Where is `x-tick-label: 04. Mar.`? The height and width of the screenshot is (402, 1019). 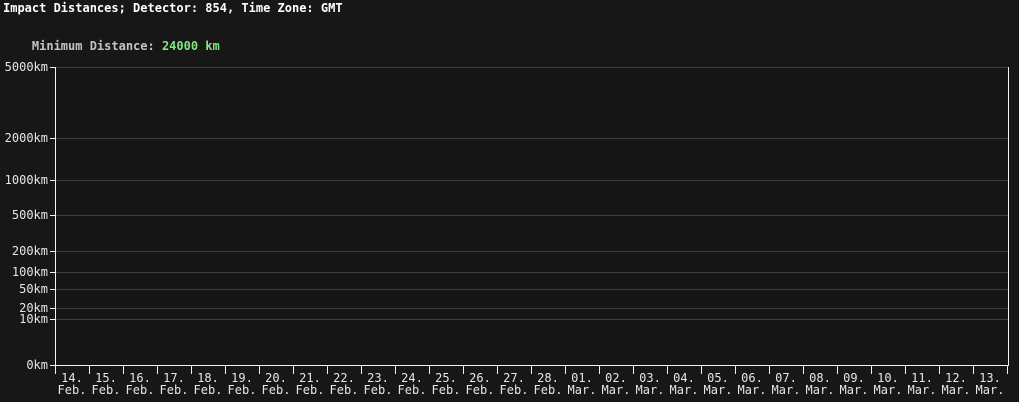 x-tick-label: 04. Mar. is located at coordinates (684, 384).